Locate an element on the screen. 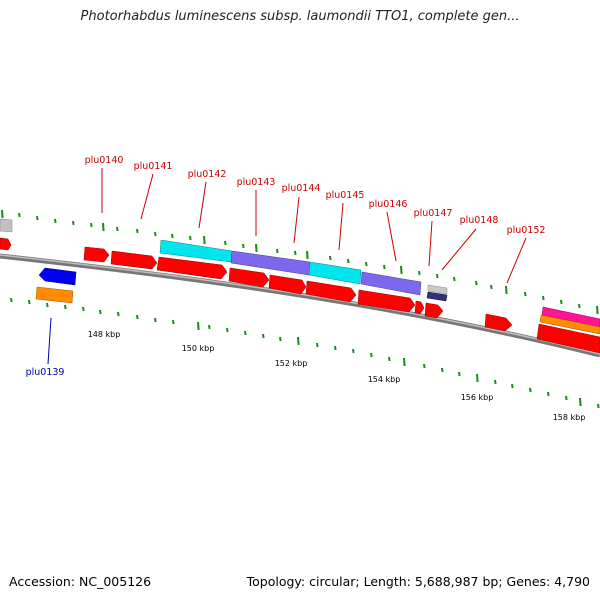 Image resolution: width=600 pixels, height=600 pixels. accession-text: Accession: NC_005126 is located at coordinates (80, 581).